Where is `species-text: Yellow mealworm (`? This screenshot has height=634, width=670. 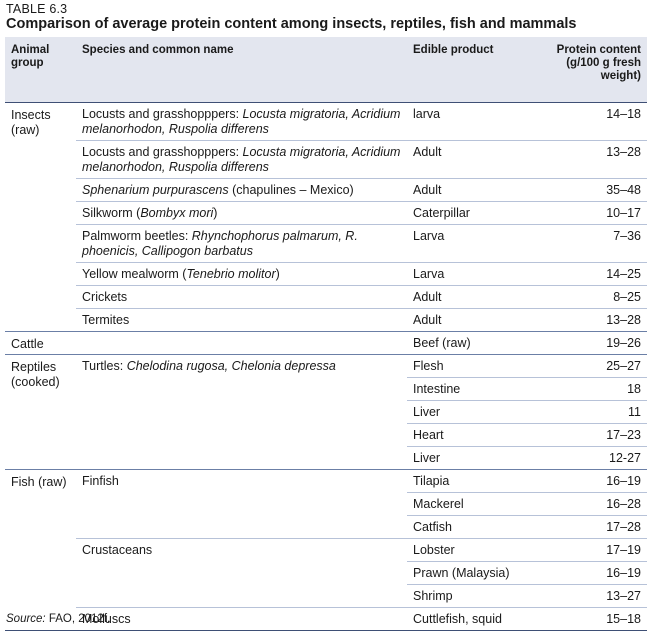
species-text: Yellow mealworm ( is located at coordinates (134, 274).